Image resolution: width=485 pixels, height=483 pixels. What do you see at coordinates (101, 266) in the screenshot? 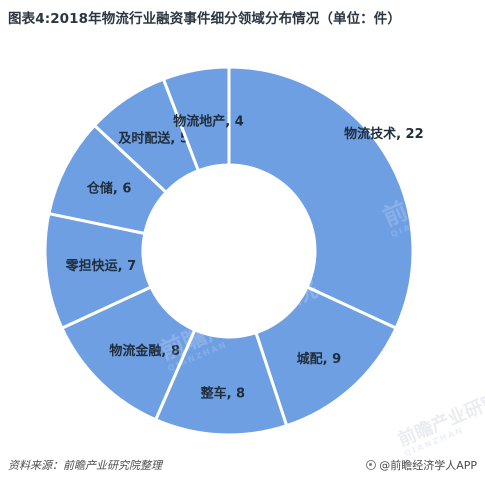
I see `slice-label-5: 零担快运, 7` at bounding box center [101, 266].